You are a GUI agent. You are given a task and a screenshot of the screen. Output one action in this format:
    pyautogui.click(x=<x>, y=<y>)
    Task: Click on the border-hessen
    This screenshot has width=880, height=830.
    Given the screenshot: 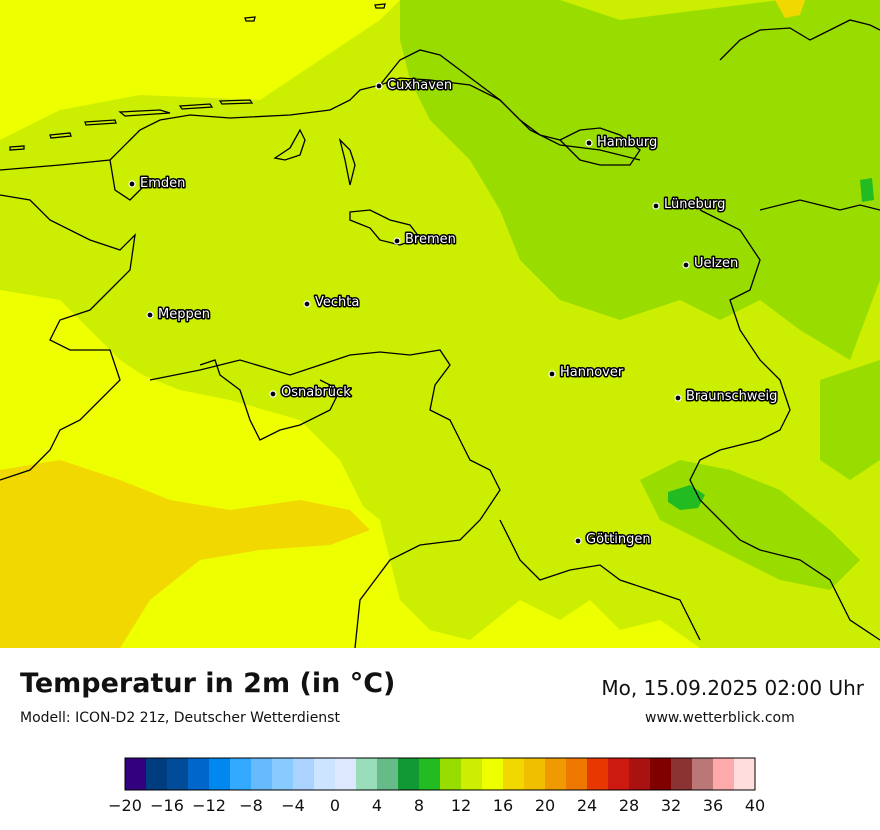 What is the action you would take?
    pyautogui.click(x=600, y=580)
    